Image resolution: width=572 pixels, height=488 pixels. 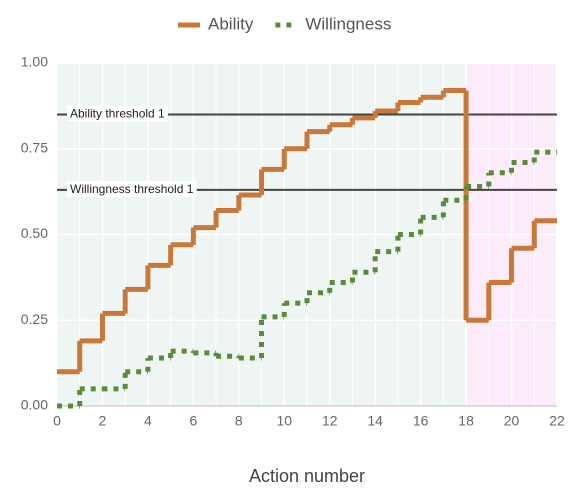 I want to click on x-axis-title: Action number, so click(x=307, y=476).